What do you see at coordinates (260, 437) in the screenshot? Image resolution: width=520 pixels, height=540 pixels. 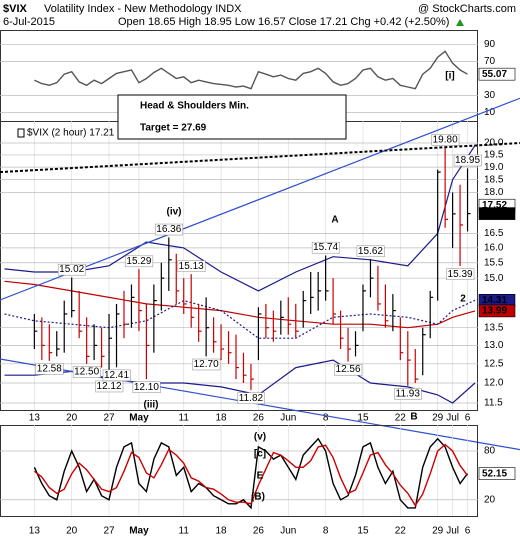 I see `wave-label: (v)` at bounding box center [260, 437].